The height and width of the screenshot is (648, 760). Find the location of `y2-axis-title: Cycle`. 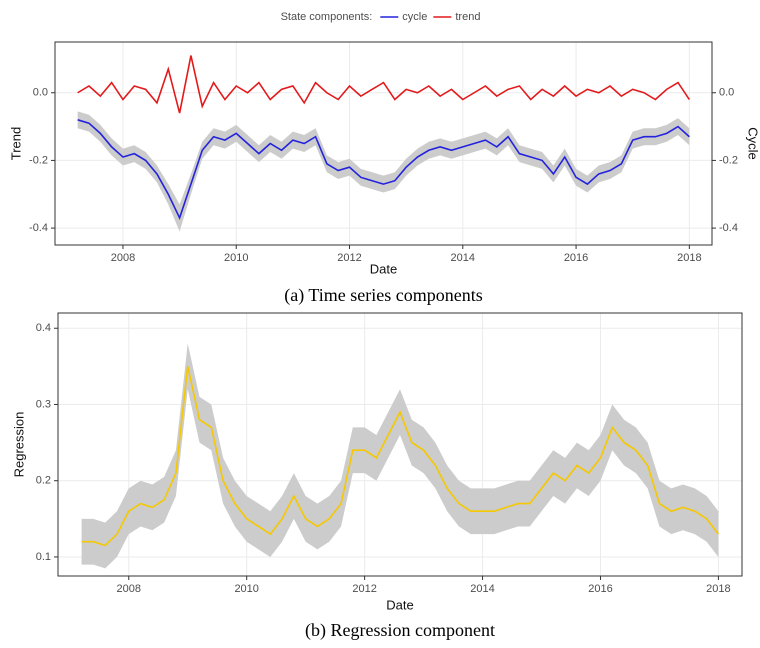

y2-axis-title: Cycle is located at coordinates (753, 143).